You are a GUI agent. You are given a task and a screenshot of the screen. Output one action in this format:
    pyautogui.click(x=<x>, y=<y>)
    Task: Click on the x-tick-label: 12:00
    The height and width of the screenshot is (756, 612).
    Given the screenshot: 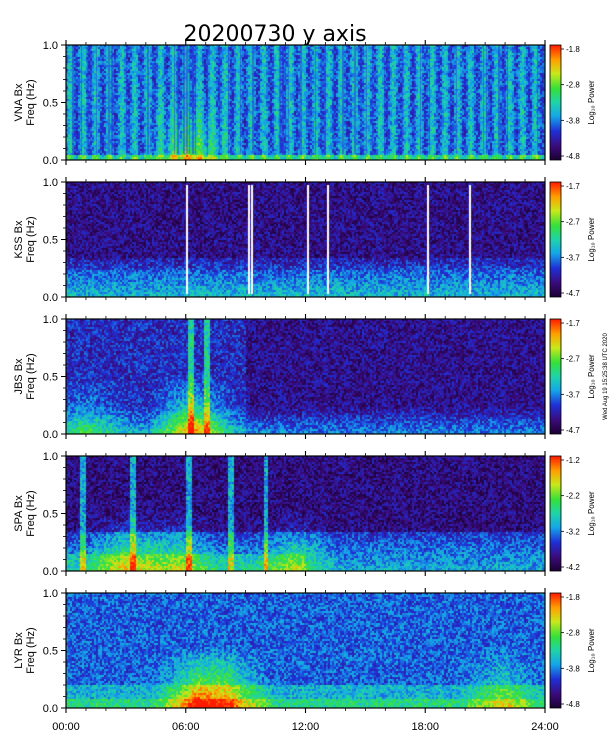 What is the action you would take?
    pyautogui.click(x=306, y=727)
    